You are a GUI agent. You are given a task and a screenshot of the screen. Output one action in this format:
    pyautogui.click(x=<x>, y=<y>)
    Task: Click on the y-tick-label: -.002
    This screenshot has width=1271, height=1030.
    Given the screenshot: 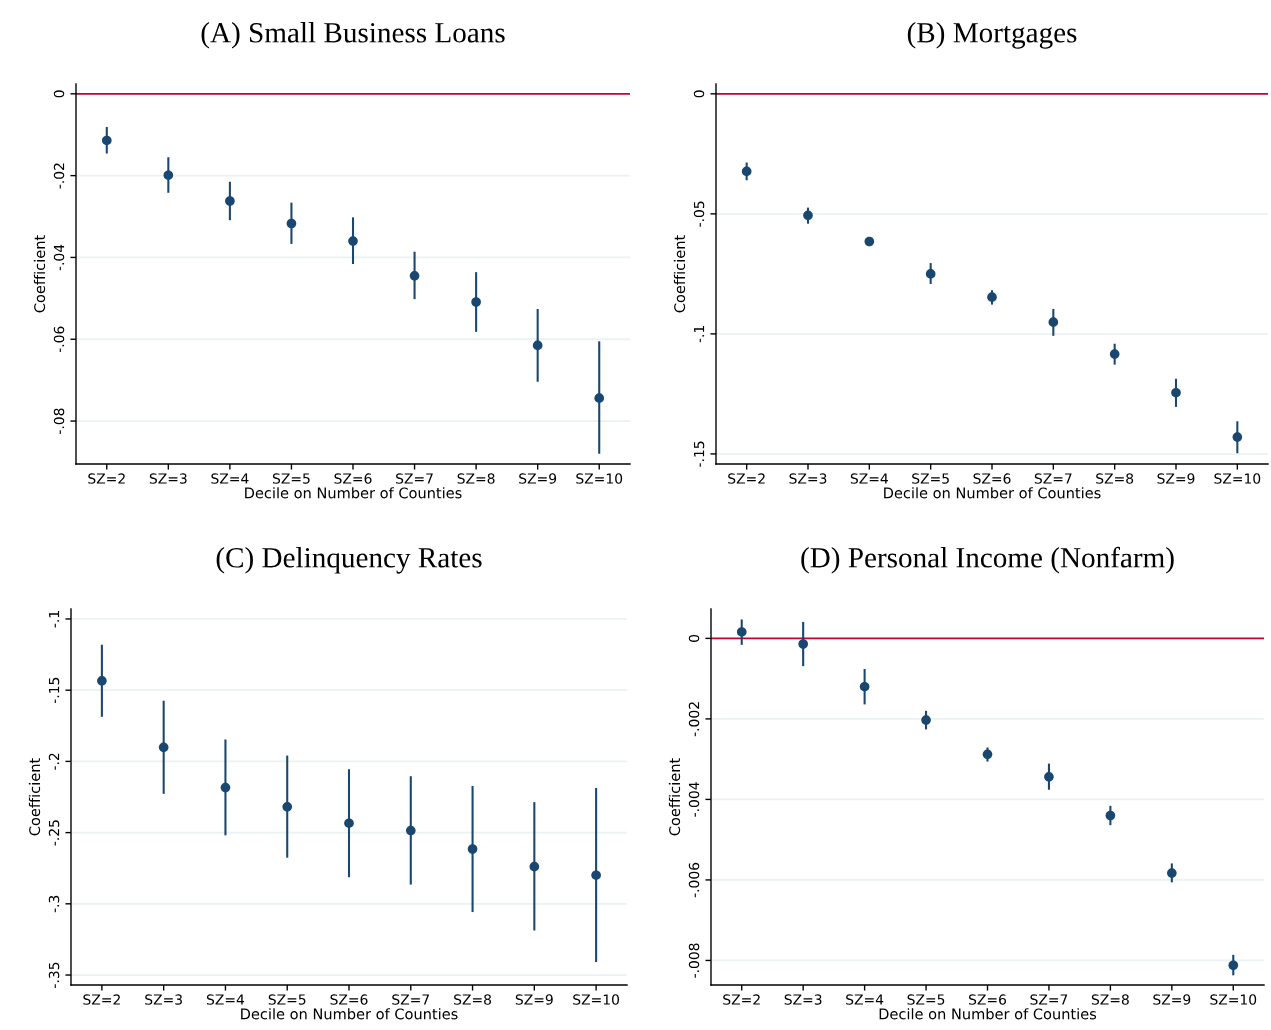 What is the action you would take?
    pyautogui.click(x=694, y=719)
    